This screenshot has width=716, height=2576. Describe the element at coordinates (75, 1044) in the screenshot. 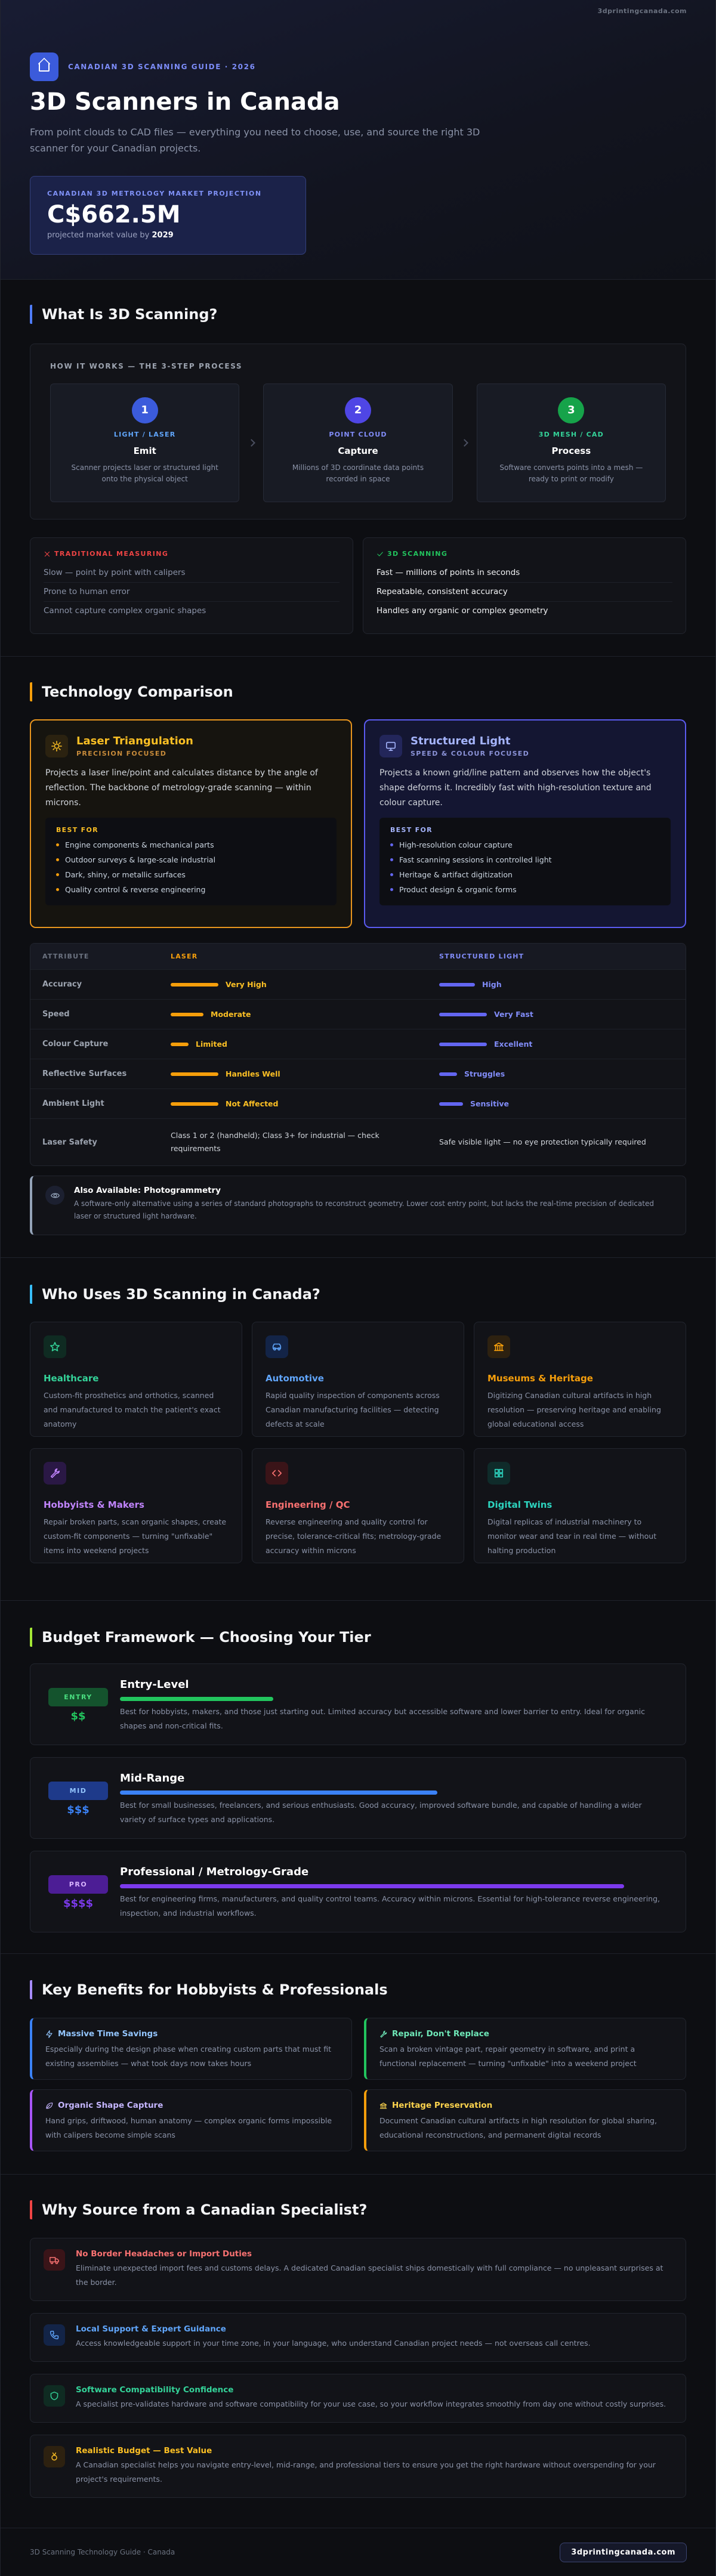

I see `table-attribute: Colour Capture` at that location.